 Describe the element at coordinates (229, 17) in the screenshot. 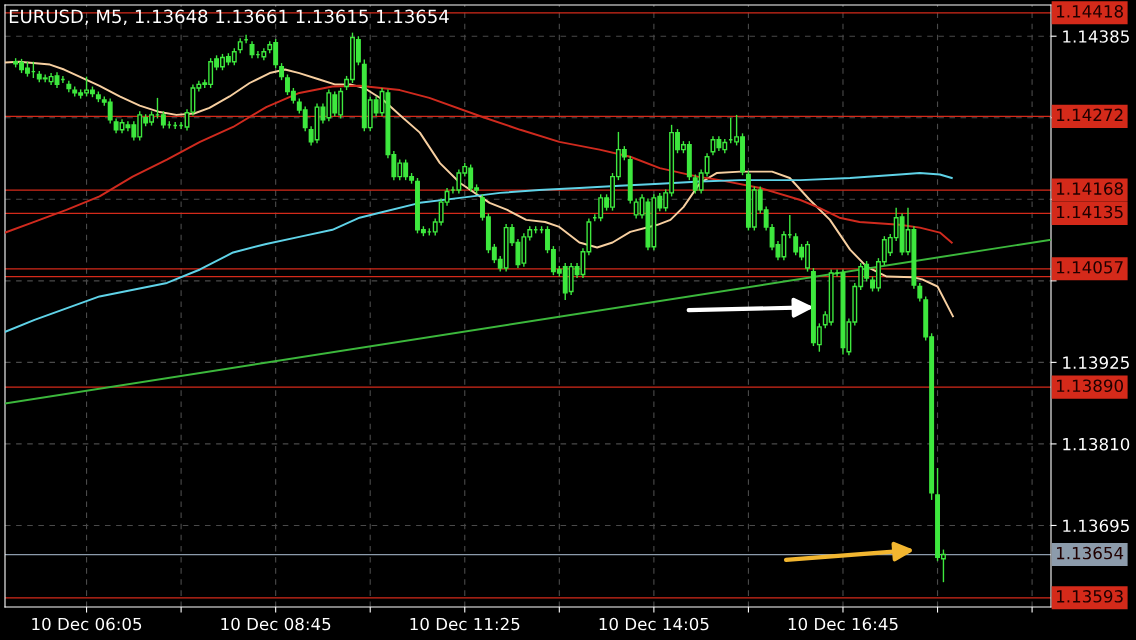

I see `chart-title: EURUSD, M5, 1.13648 1.13661 1.13615 1.13654` at that location.